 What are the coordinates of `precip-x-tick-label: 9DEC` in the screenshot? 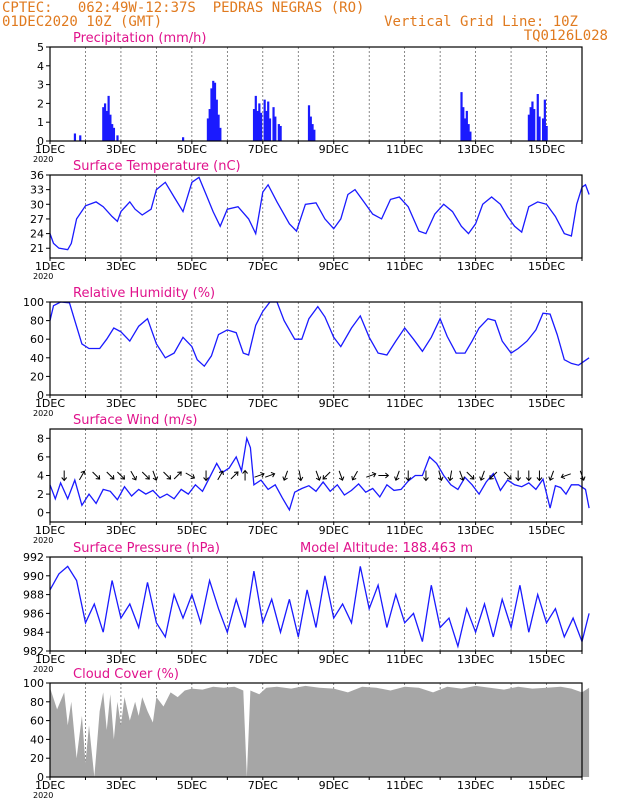 It's located at (334, 149).